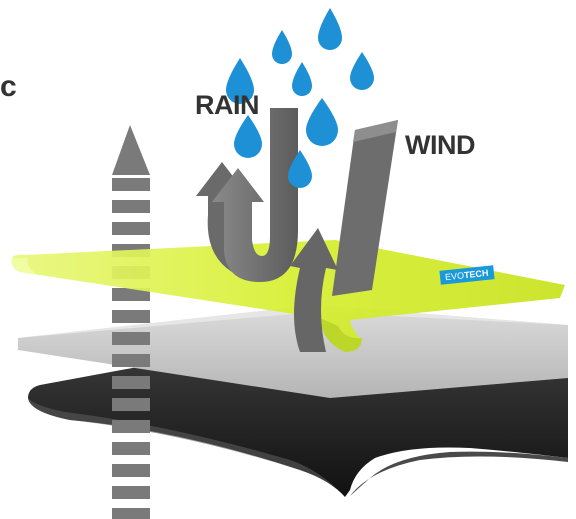 This screenshot has height=519, width=576. What do you see at coordinates (476, 274) in the screenshot?
I see `brand-badge-part2: TECH` at bounding box center [476, 274].